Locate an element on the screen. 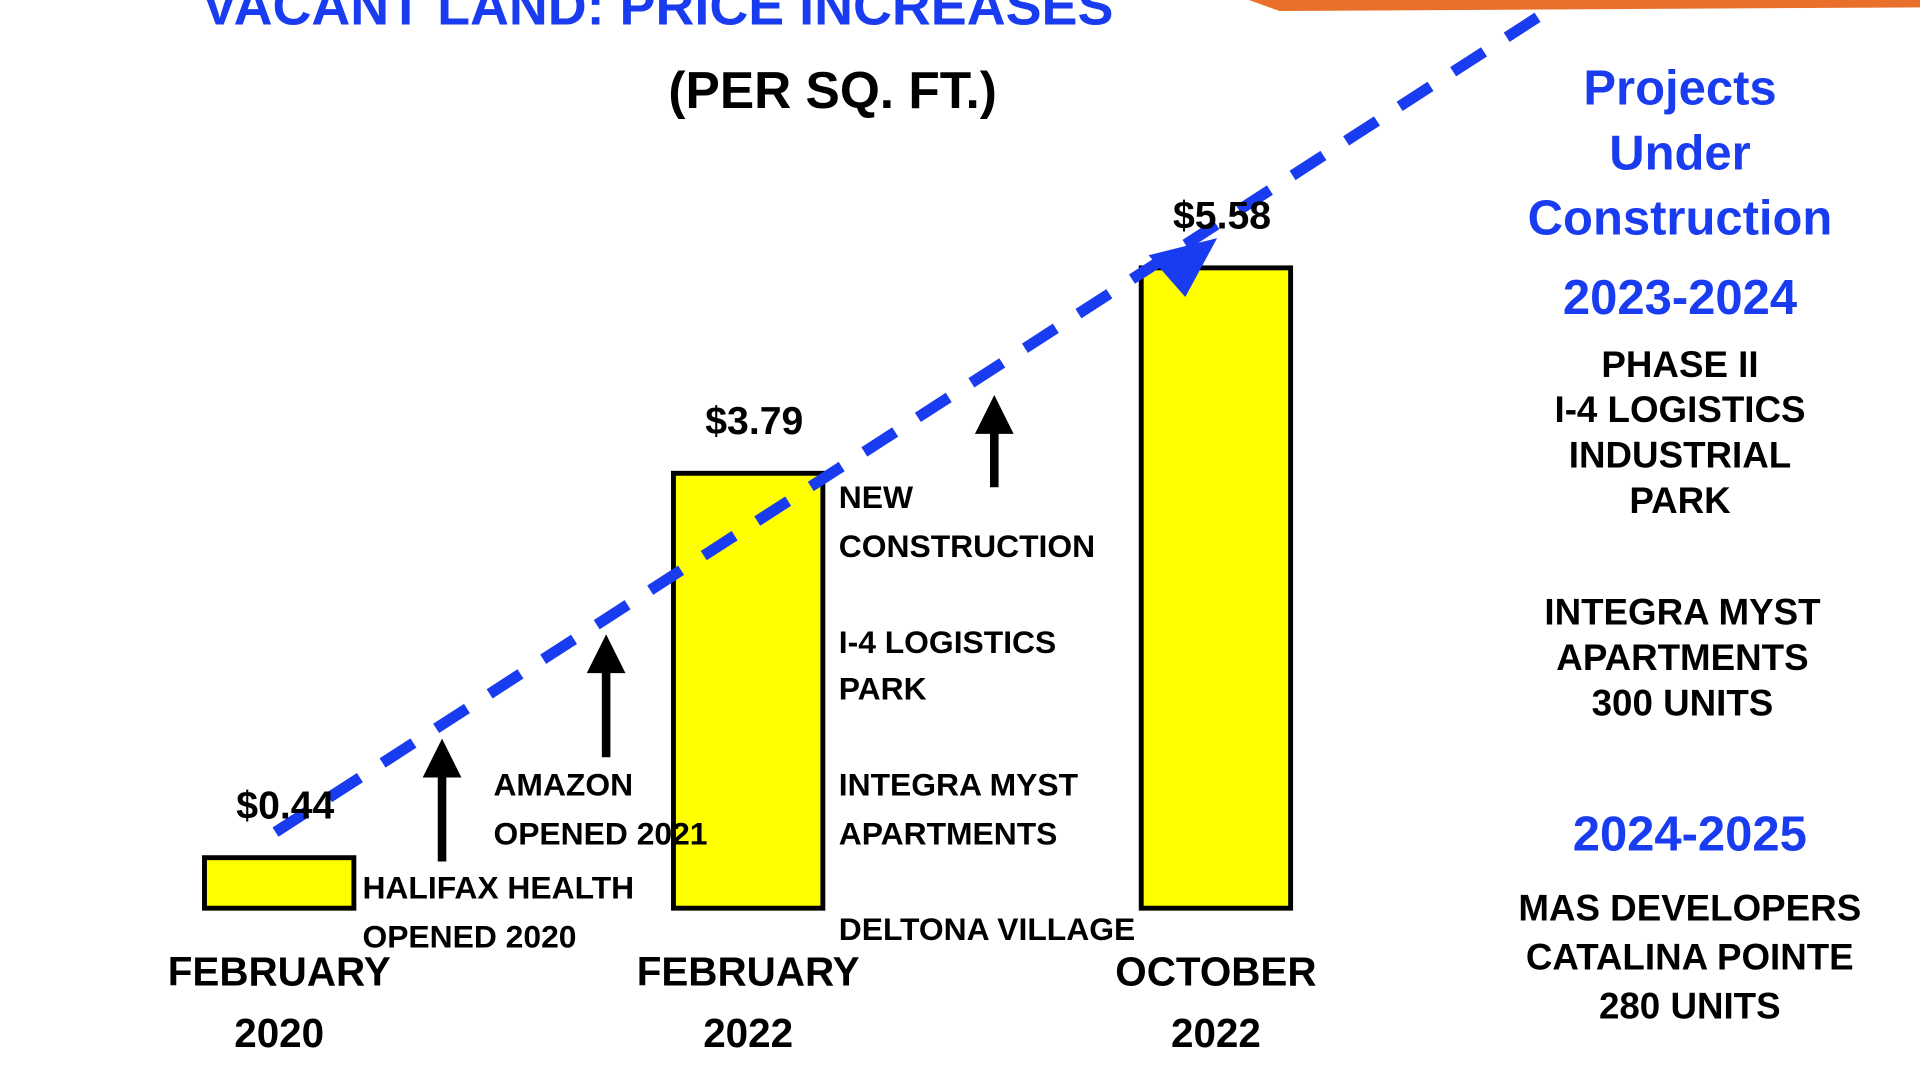  header-decoration is located at coordinates (1584, 6).